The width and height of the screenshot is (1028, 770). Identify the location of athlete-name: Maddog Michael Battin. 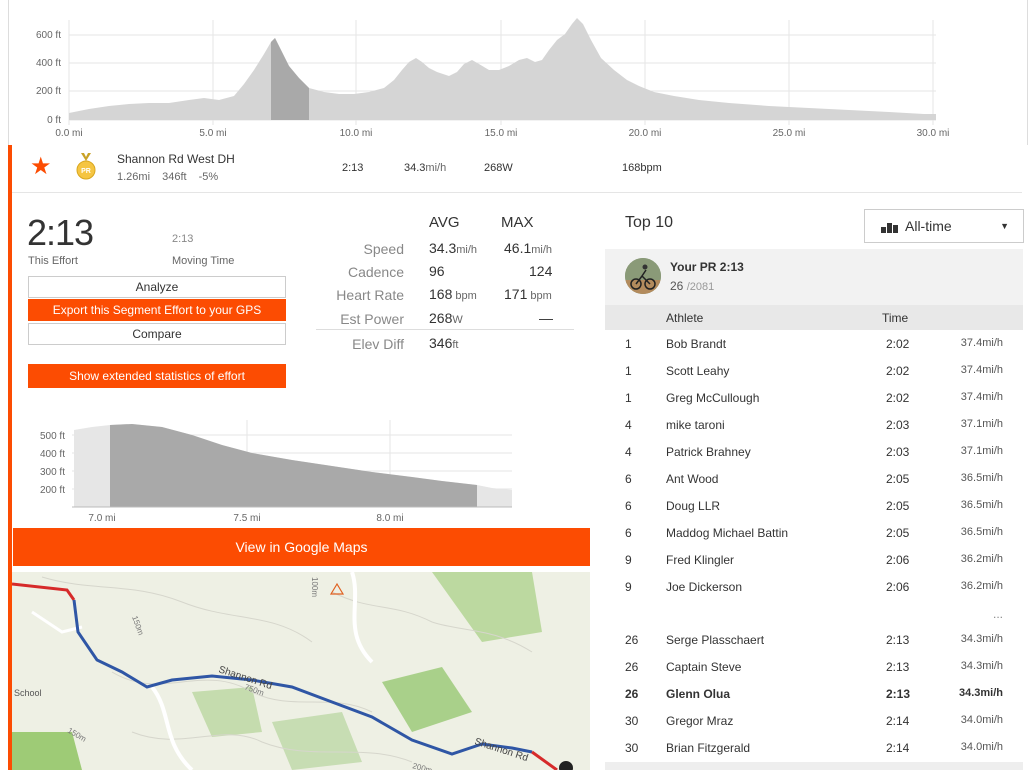
(727, 533).